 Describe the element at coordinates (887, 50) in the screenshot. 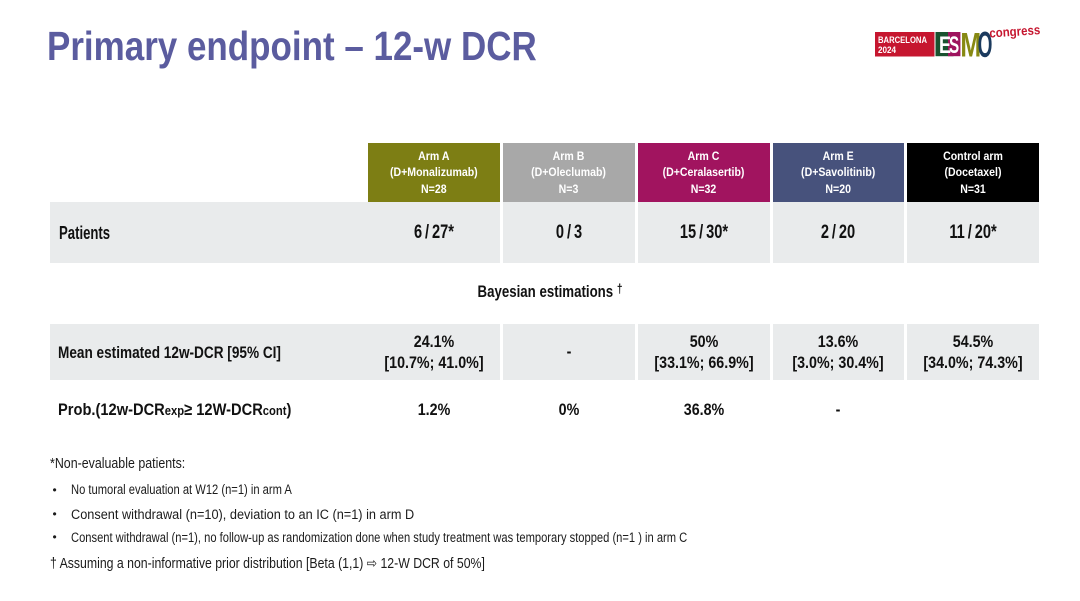

I see `svg-text: 2024` at that location.